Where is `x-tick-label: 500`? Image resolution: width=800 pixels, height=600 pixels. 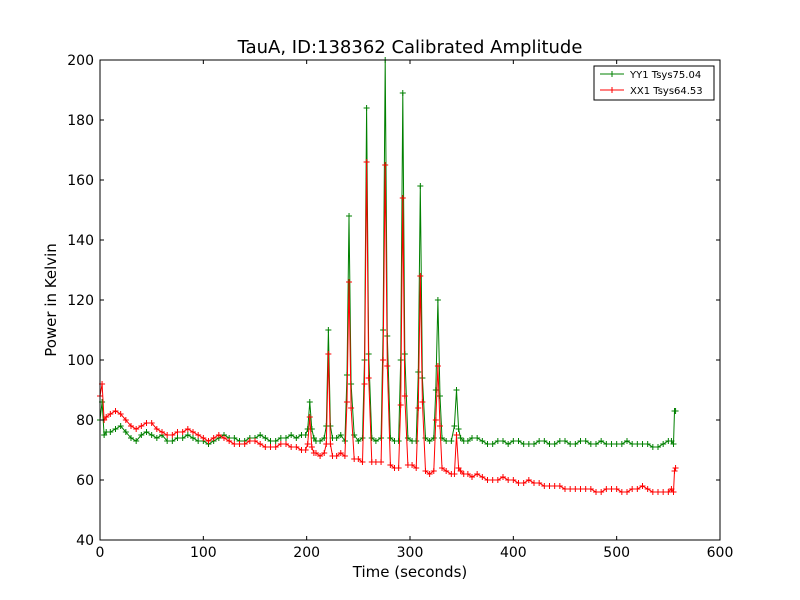 x-tick-label: 500 is located at coordinates (616, 553).